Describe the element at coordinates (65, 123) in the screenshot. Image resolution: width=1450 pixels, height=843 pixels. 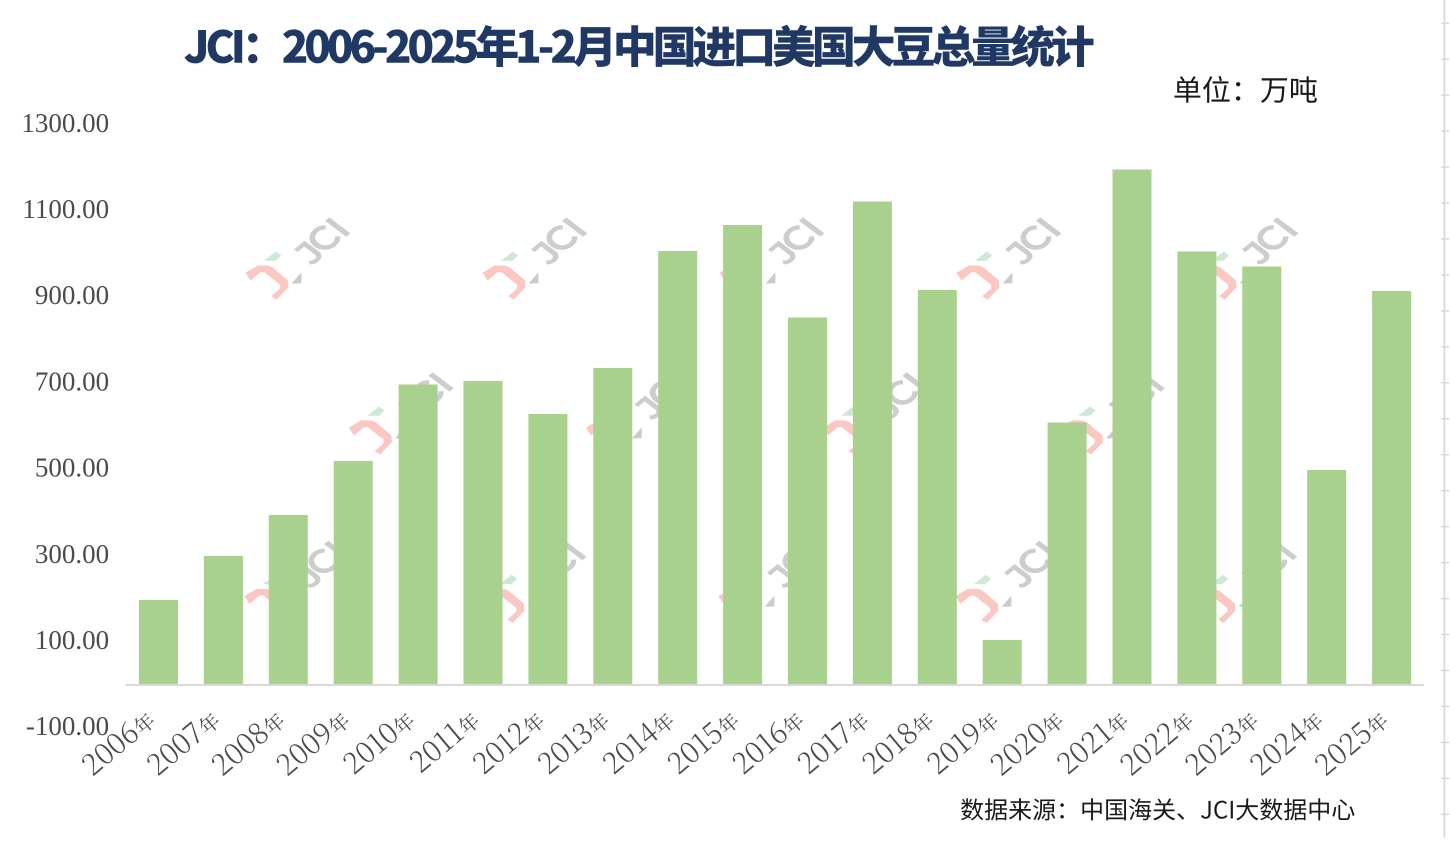
I see `svg-text: 1300.00` at that location.